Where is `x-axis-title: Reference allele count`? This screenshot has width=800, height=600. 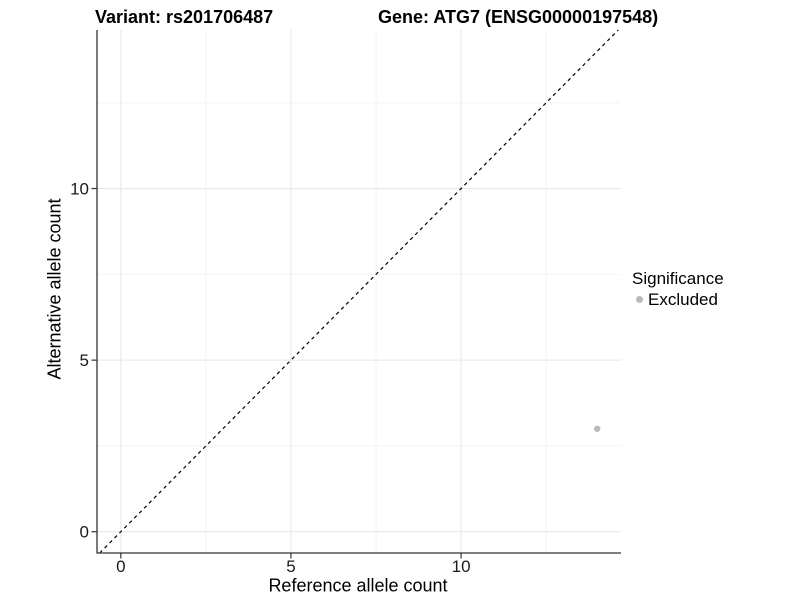 x-axis-title: Reference allele count is located at coordinates (358, 585).